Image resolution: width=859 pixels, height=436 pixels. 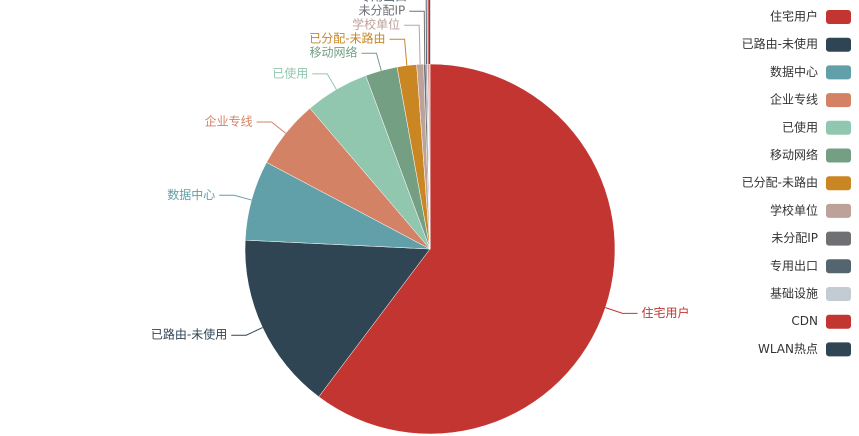 I want to click on slice-label: 企业专线, so click(x=229, y=121).